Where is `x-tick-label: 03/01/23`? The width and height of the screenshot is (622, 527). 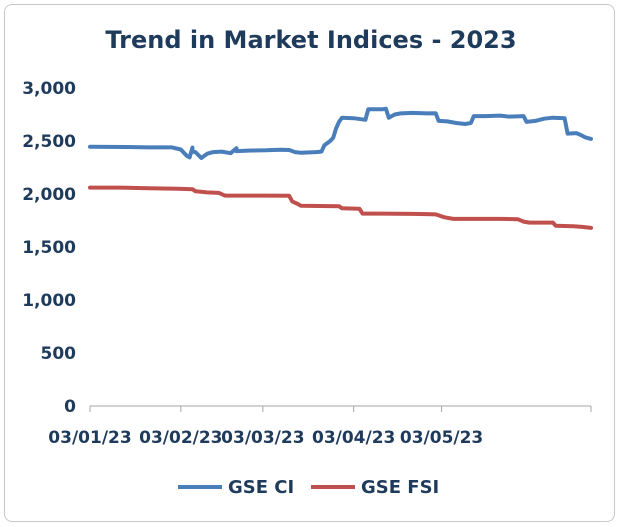 x-tick-label: 03/01/23 is located at coordinates (89, 438).